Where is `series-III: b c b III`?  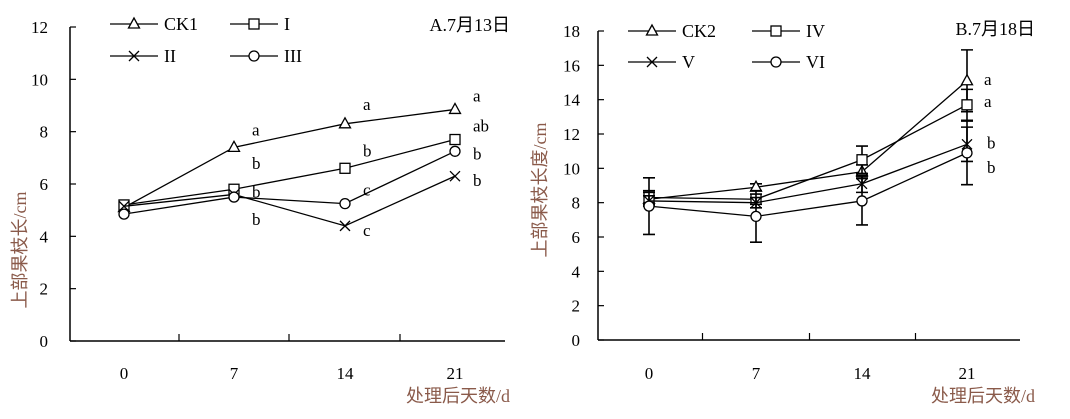 series-III: b c b III is located at coordinates (300, 137).